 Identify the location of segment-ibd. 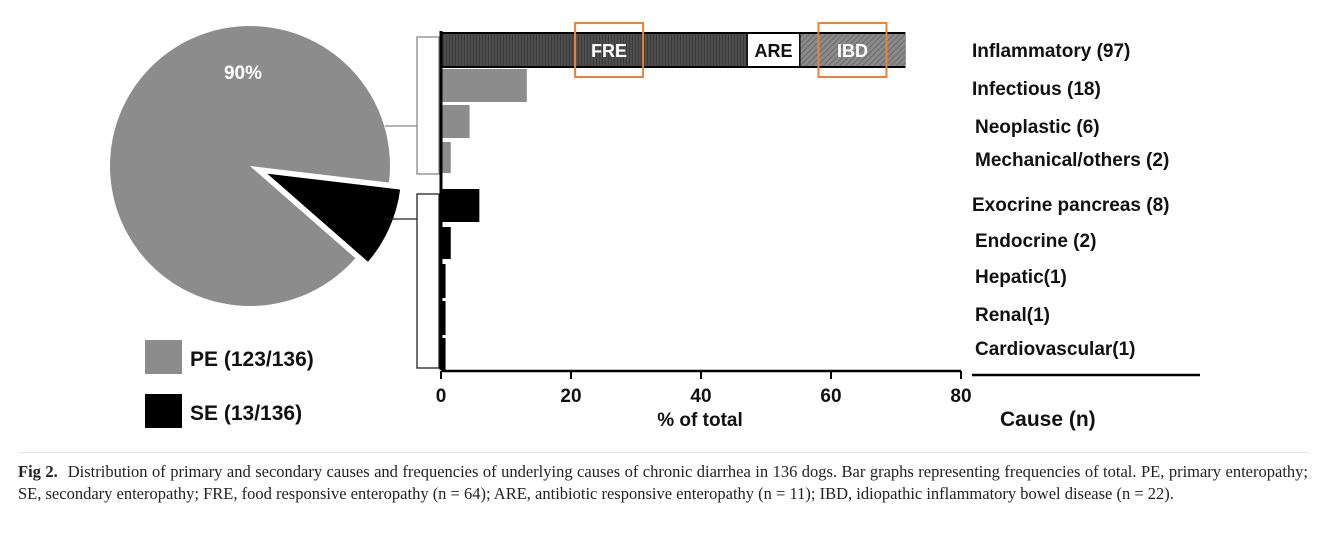
(852, 50).